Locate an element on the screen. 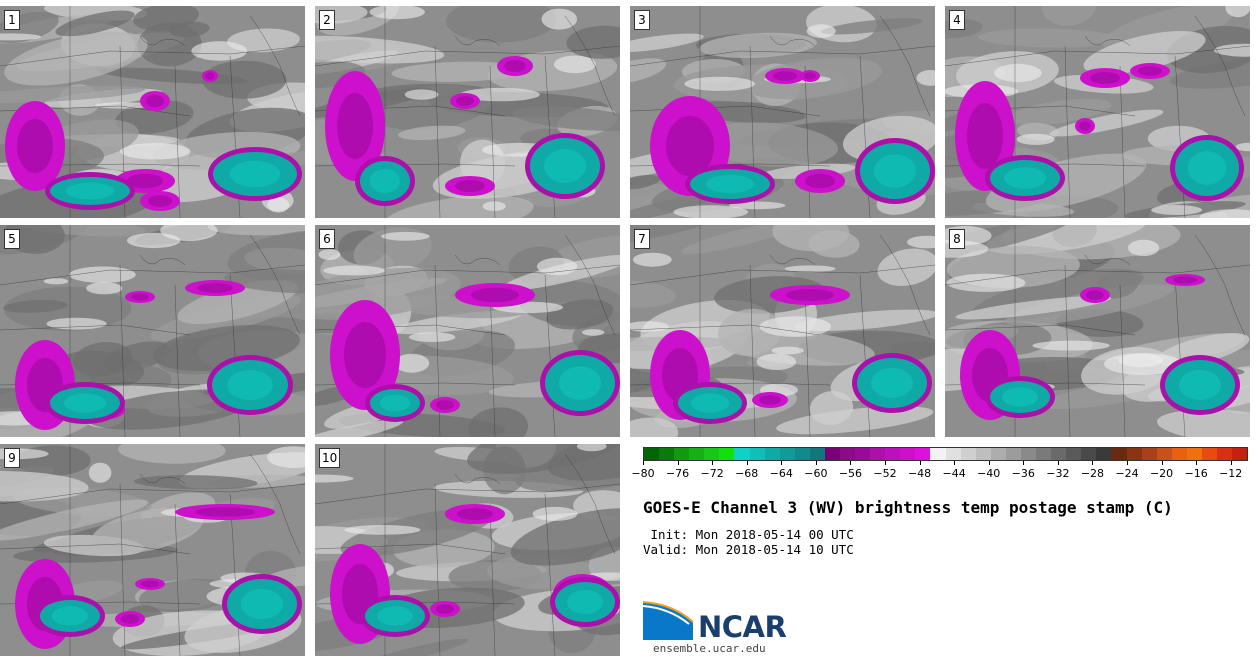 The height and width of the screenshot is (657, 1260). colorbar-tick-label: −52 is located at coordinates (885, 473).